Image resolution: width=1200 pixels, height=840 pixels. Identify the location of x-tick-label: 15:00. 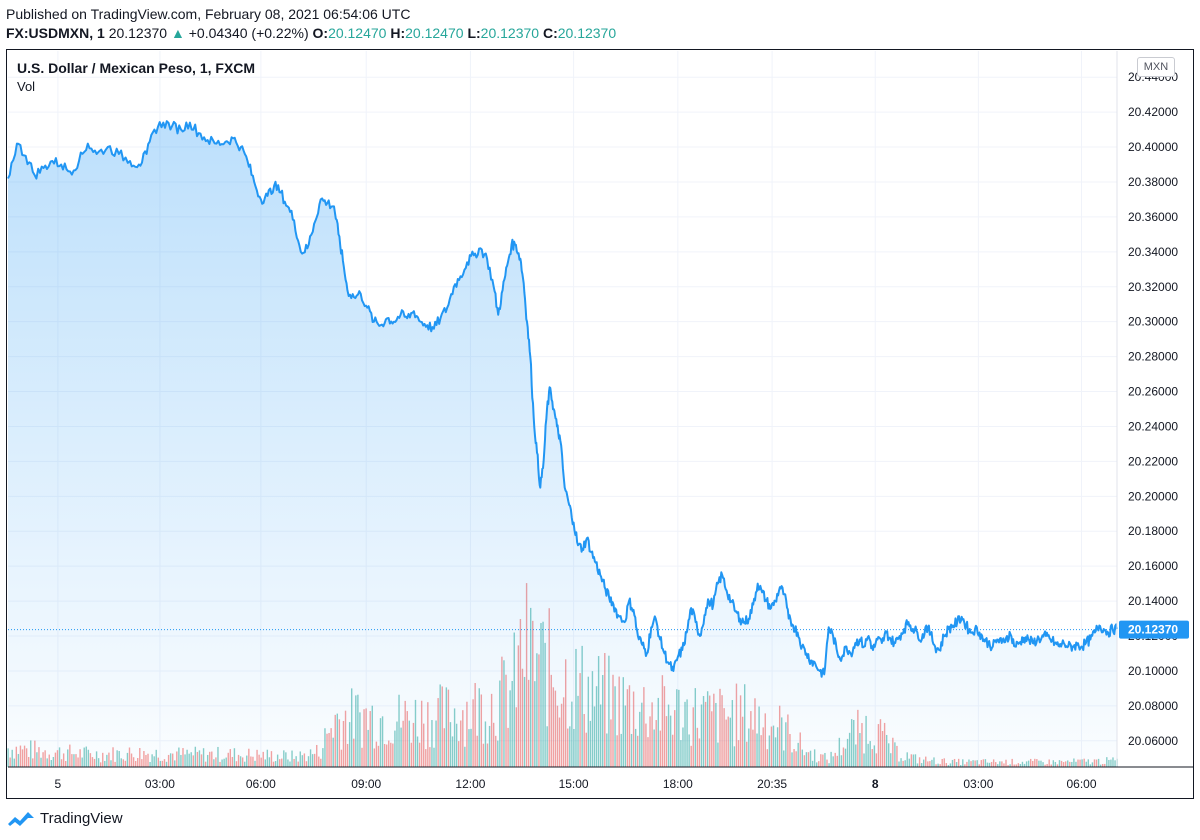
(574, 784).